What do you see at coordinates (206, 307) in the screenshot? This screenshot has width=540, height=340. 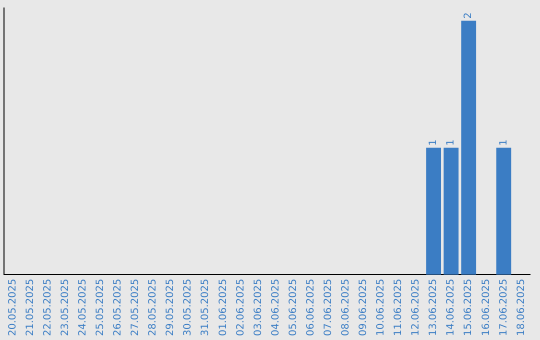 I see `x-tick-label: 31.05.2025` at bounding box center [206, 307].